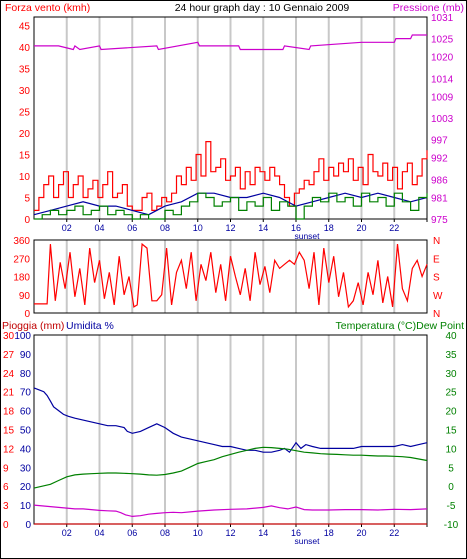  What do you see at coordinates (26, 431) in the screenshot?
I see `y-tick-label-humidity: 50` at bounding box center [26, 431].